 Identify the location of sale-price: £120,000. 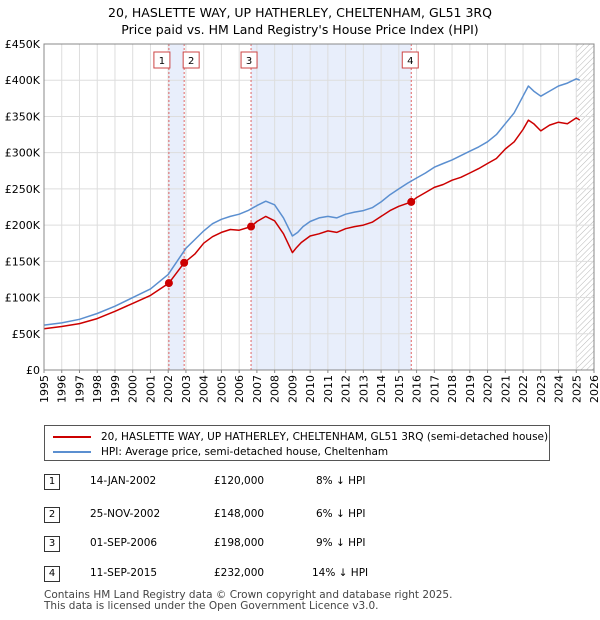
(239, 481).